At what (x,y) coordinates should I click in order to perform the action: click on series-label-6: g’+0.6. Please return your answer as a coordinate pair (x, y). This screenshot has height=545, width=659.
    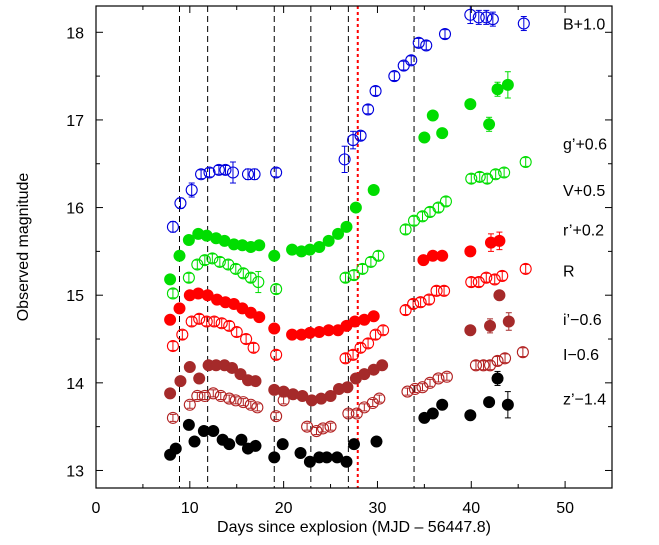
    Looking at the image, I should click on (585, 145).